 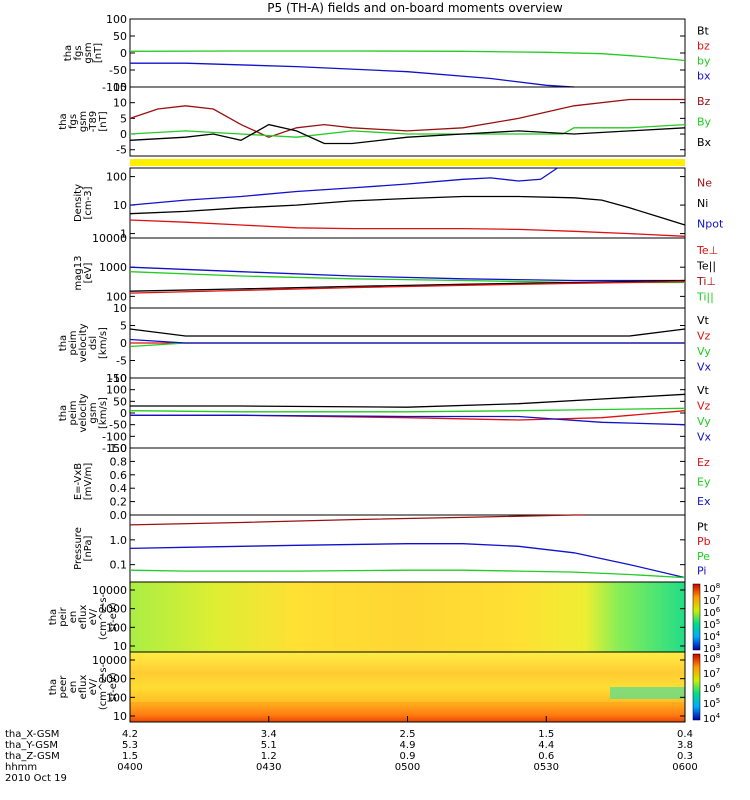 I want to click on y-axis-label: Pressure, so click(x=78, y=548).